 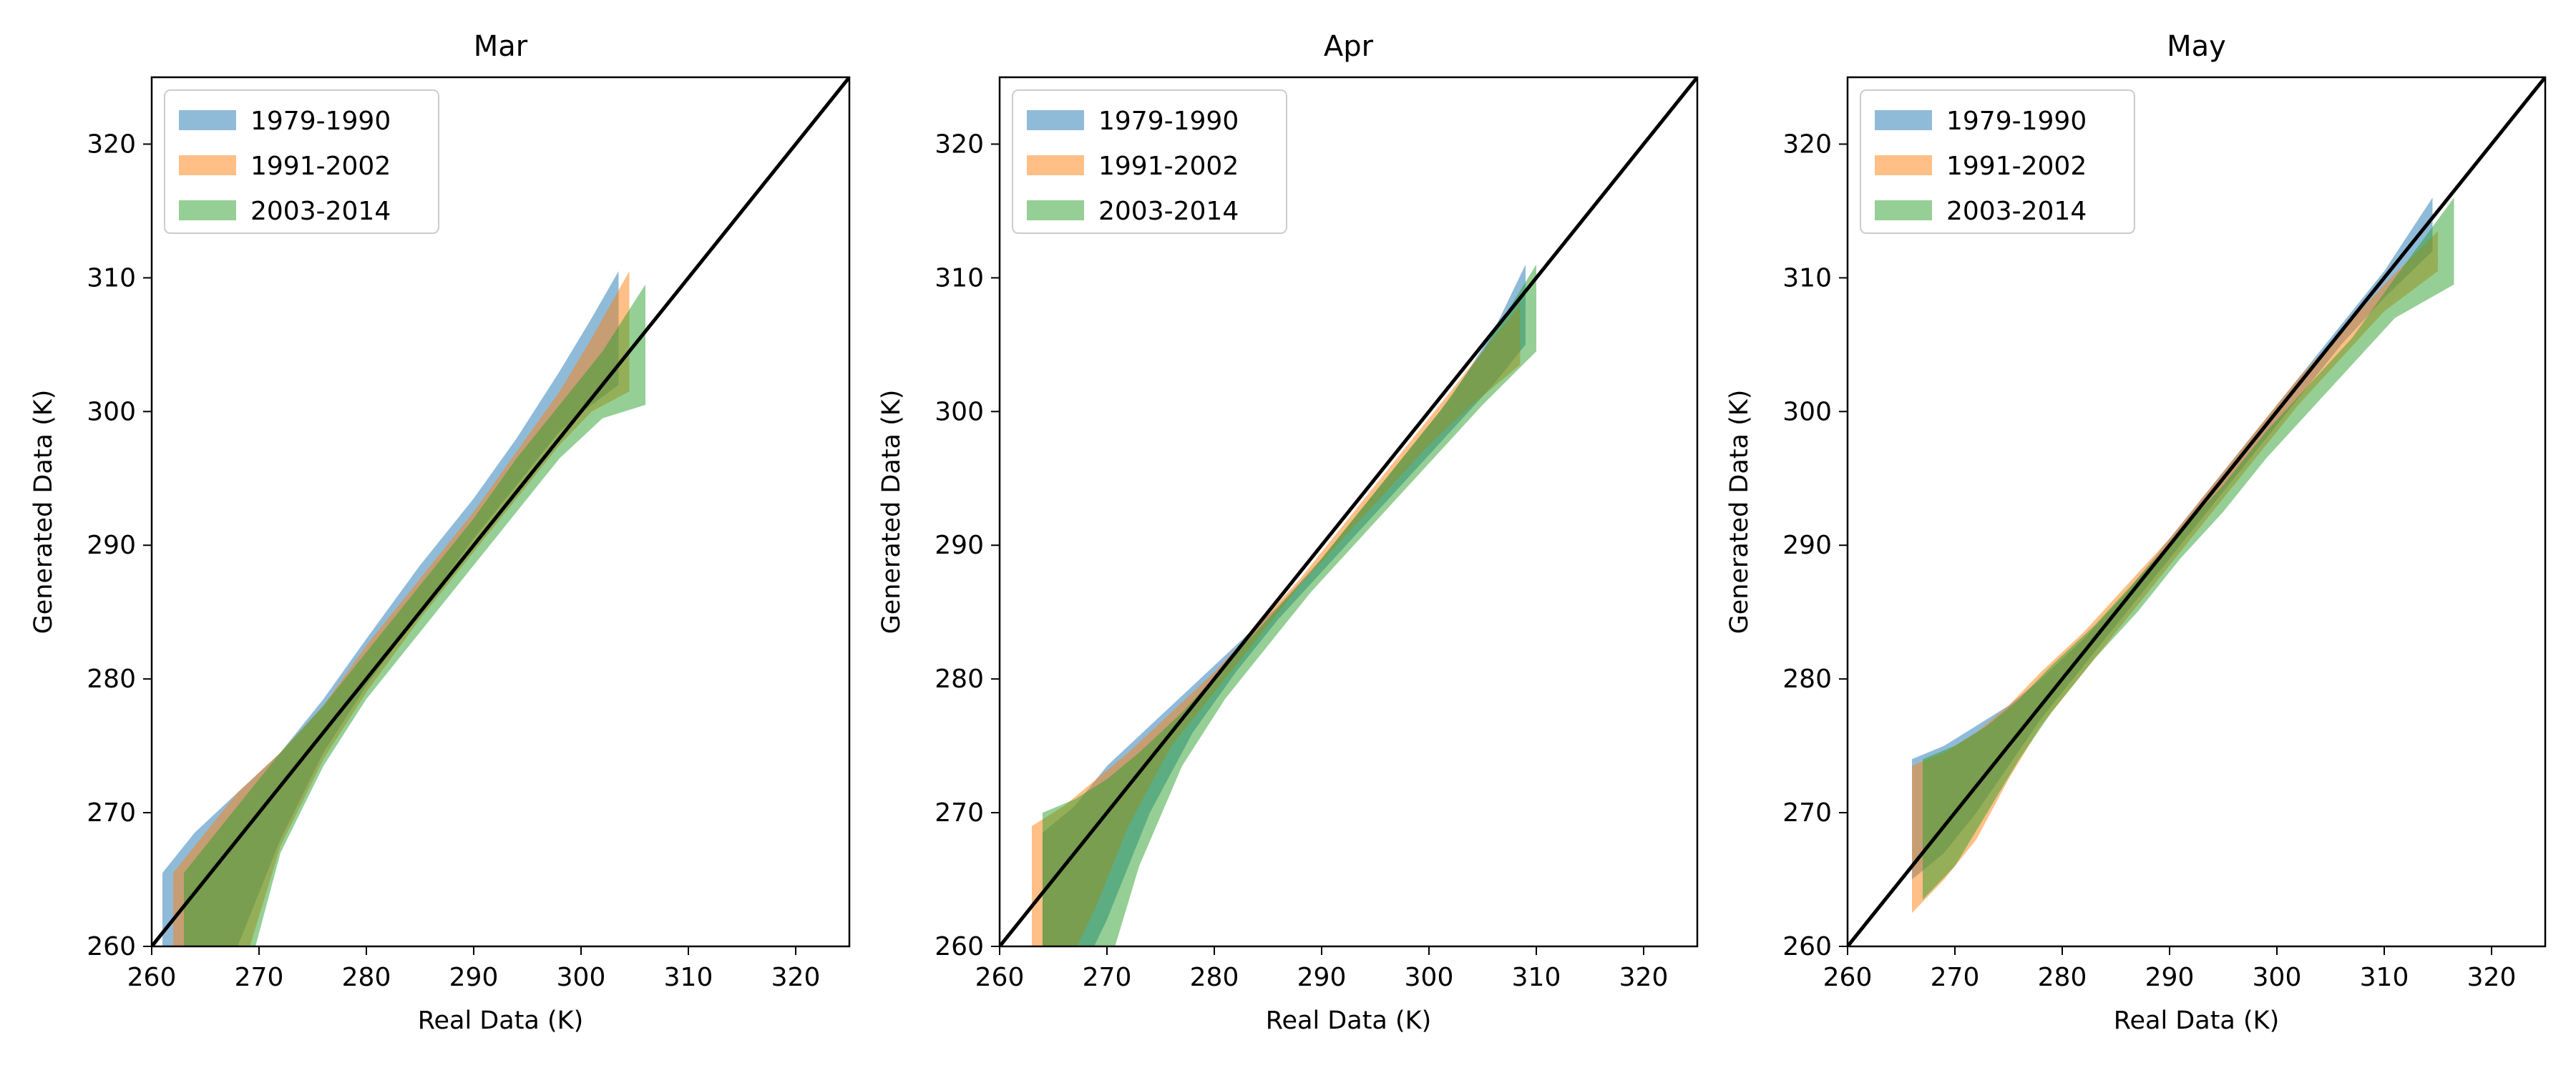 I want to click on legend-swatch-apr-1979-1990, so click(x=1055, y=120).